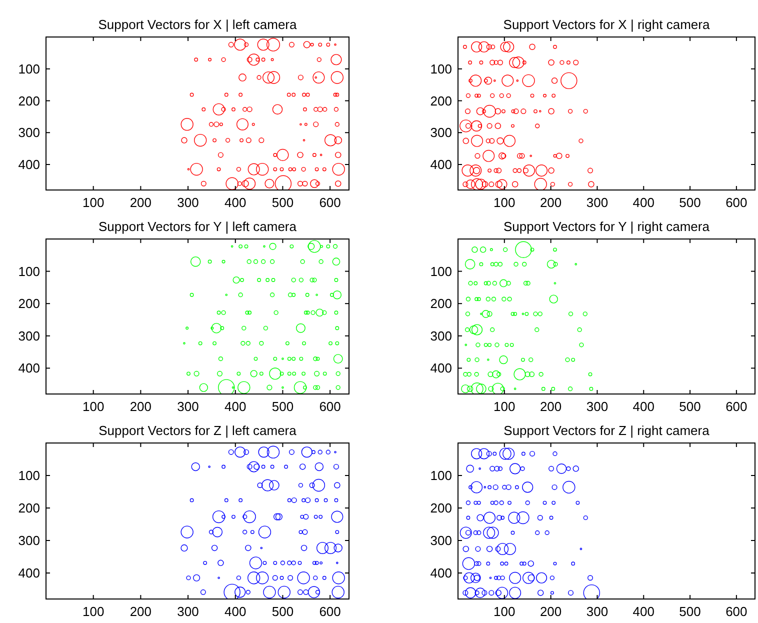 The height and width of the screenshot is (623, 758). I want to click on chart-title: Support Vectors for Z | right camera, so click(607, 430).